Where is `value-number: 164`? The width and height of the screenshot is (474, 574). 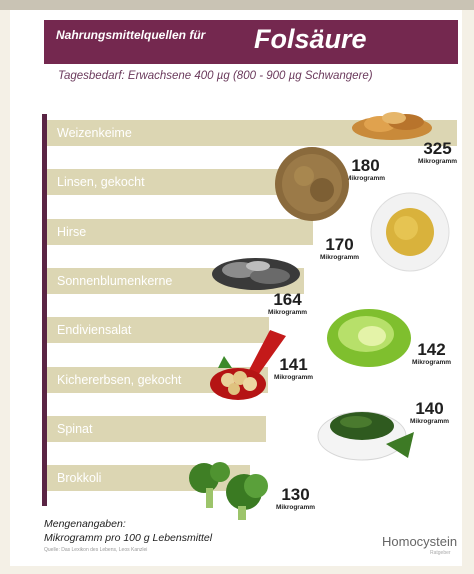
value-number: 164 is located at coordinates (287, 299).